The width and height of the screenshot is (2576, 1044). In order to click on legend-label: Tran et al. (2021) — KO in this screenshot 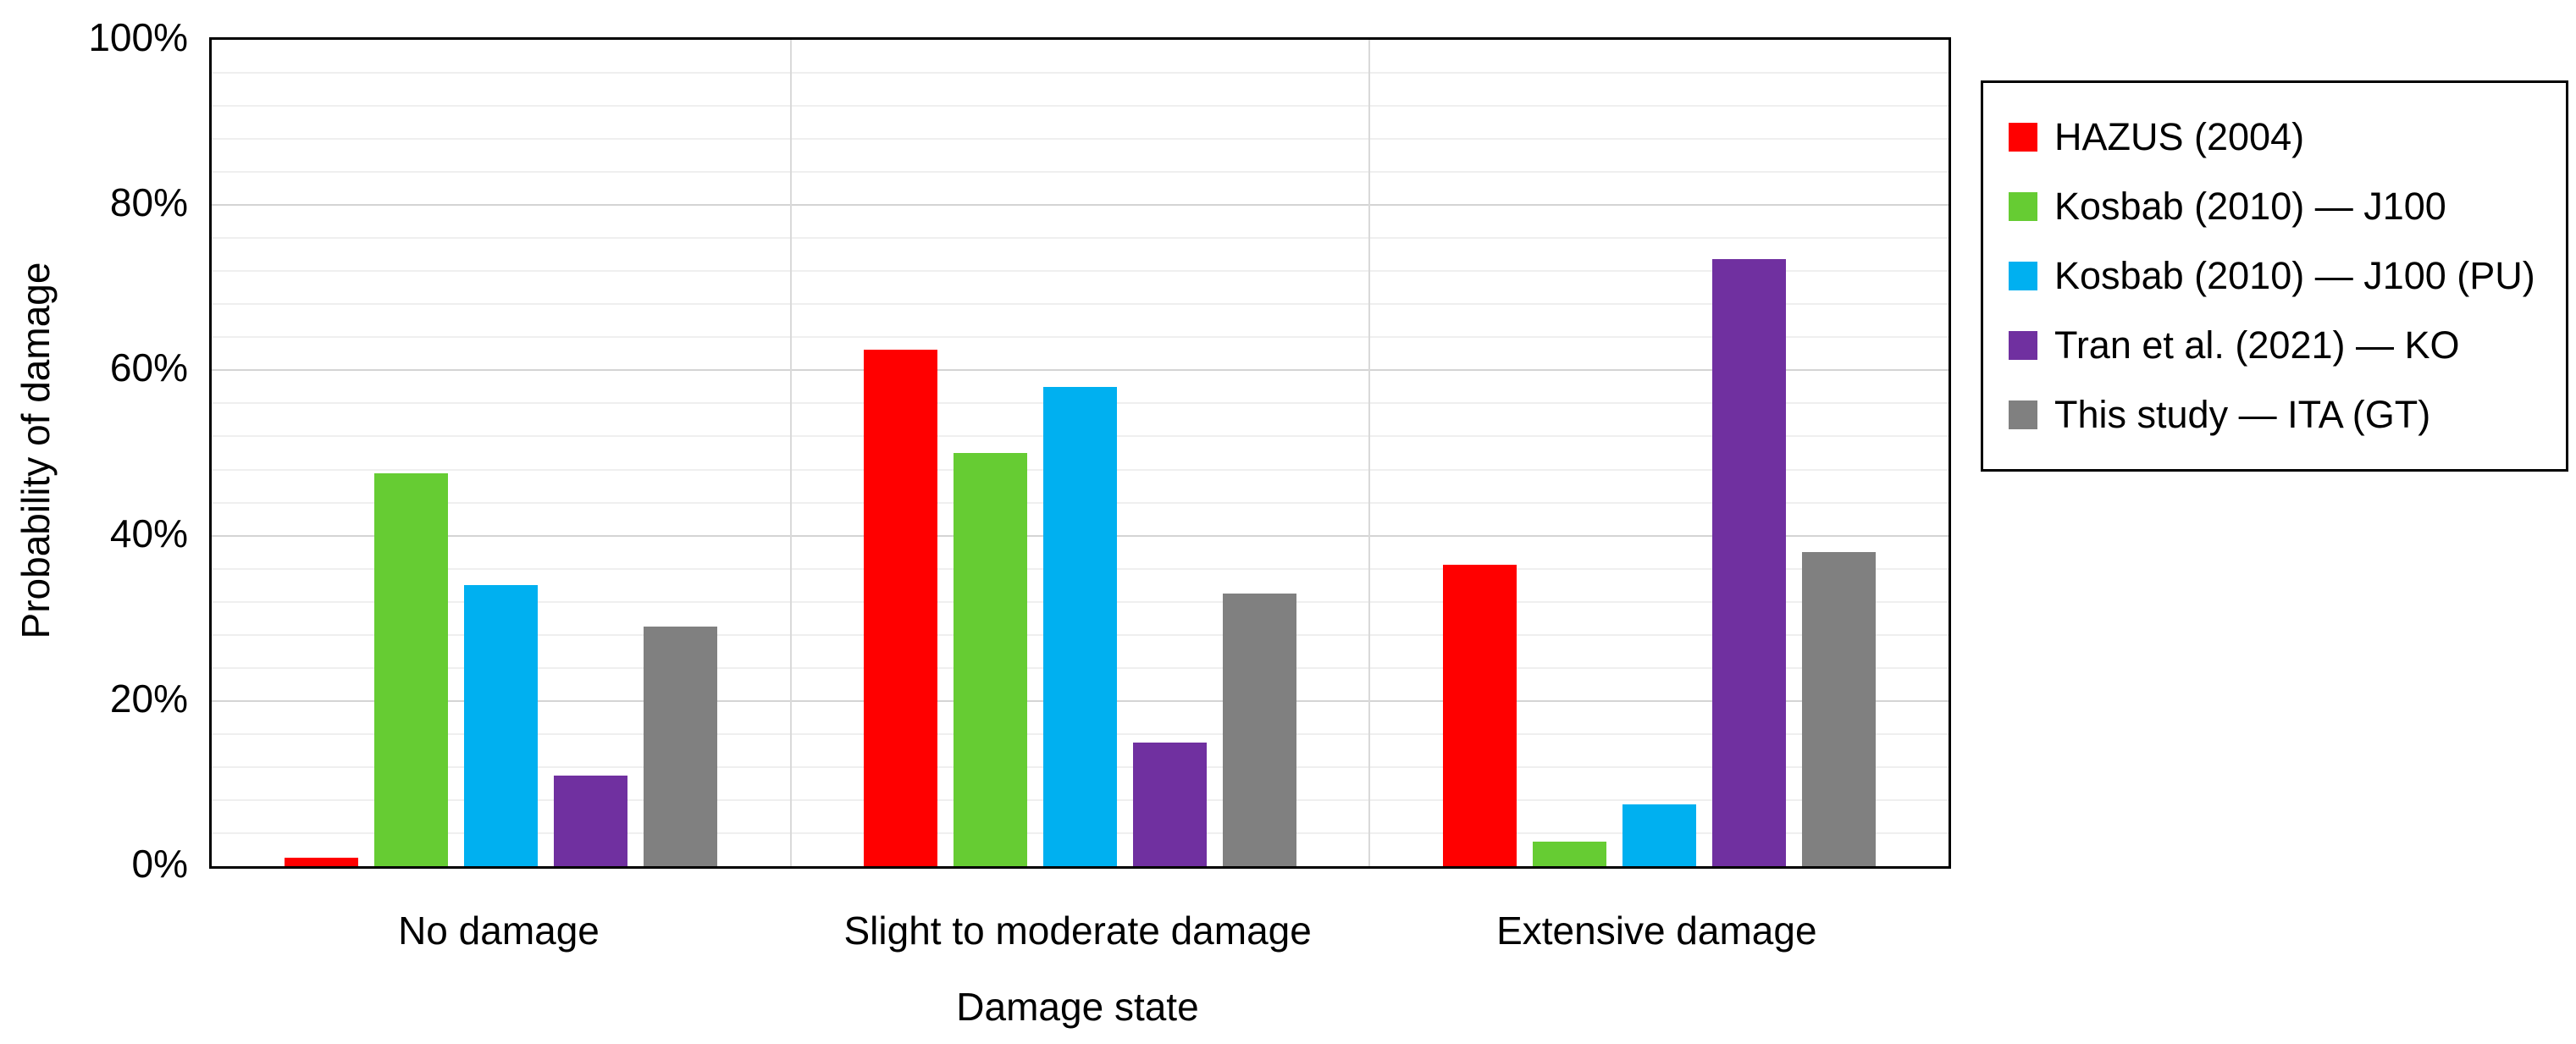, I will do `click(2257, 345)`.